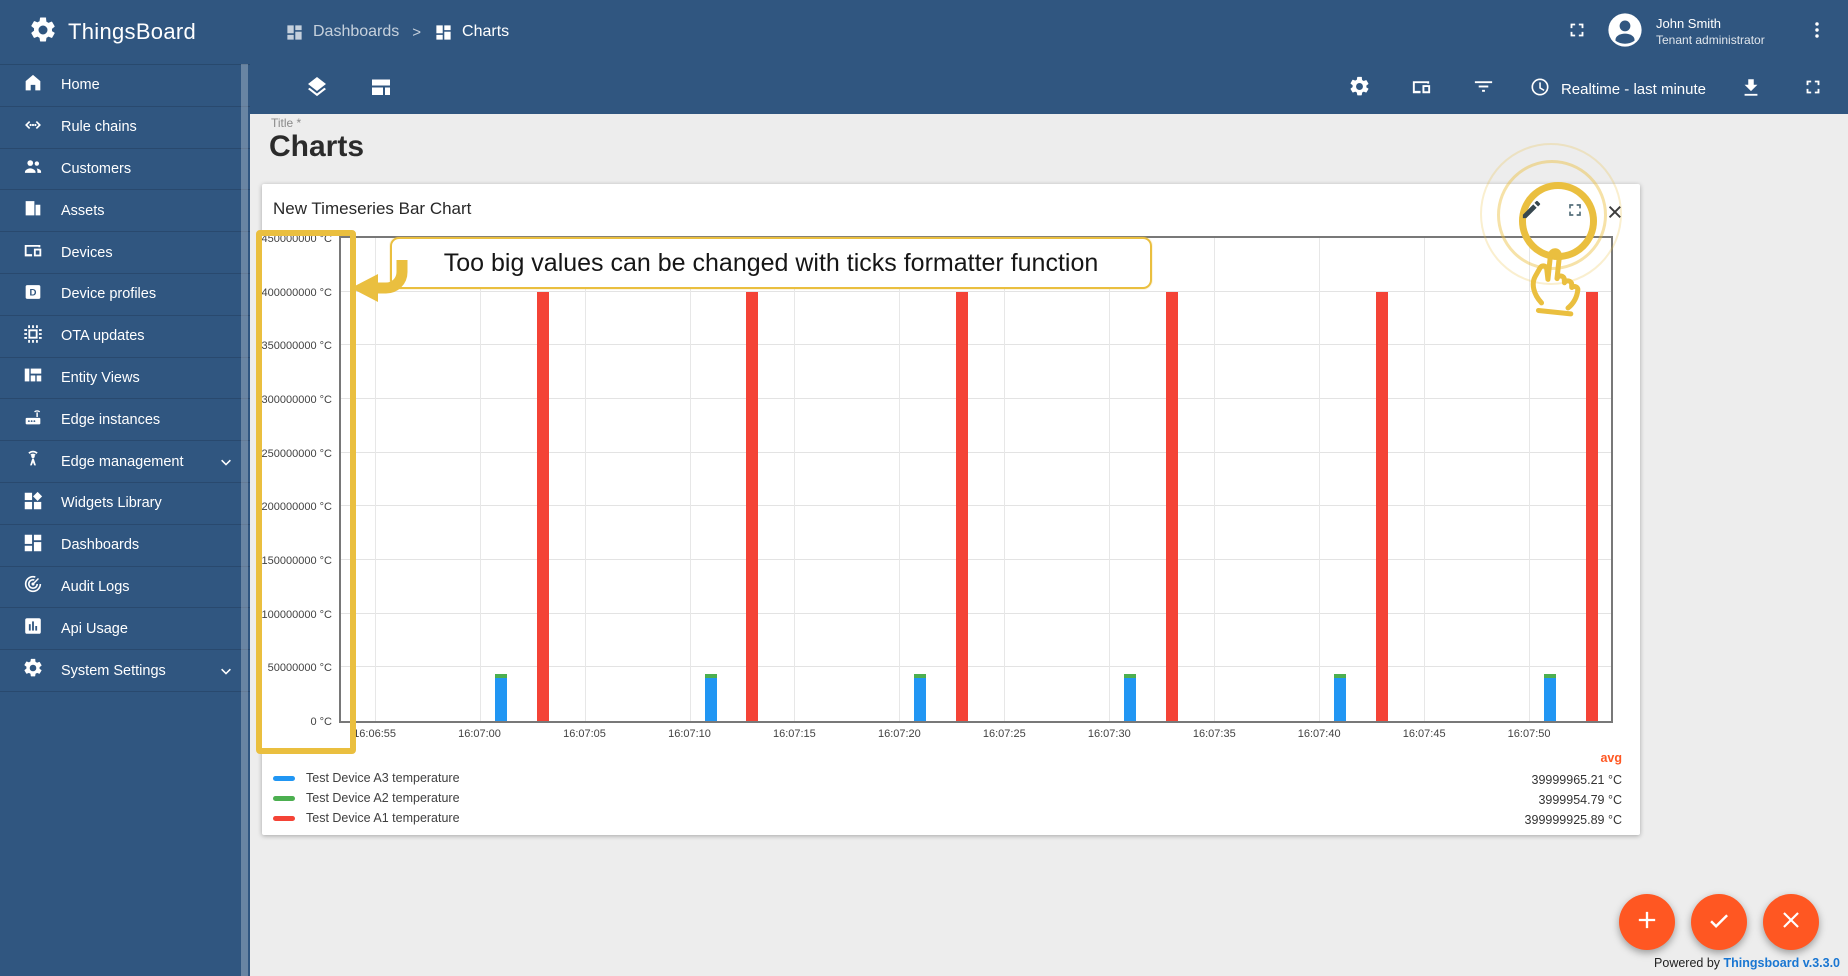 Image resolution: width=1848 pixels, height=976 pixels. What do you see at coordinates (689, 734) in the screenshot?
I see `x-tick-label: 16:07:10` at bounding box center [689, 734].